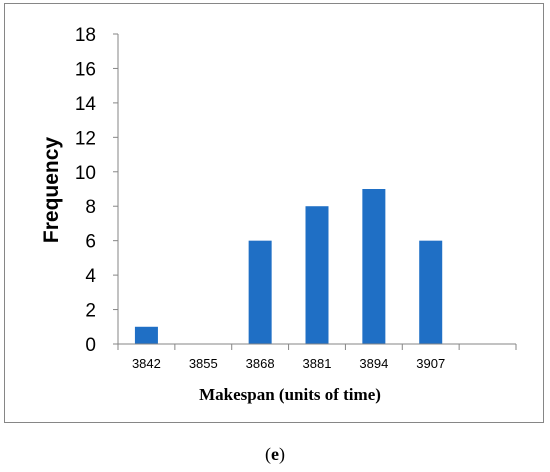  What do you see at coordinates (90, 207) in the screenshot?
I see `y-tick-label: 8` at bounding box center [90, 207].